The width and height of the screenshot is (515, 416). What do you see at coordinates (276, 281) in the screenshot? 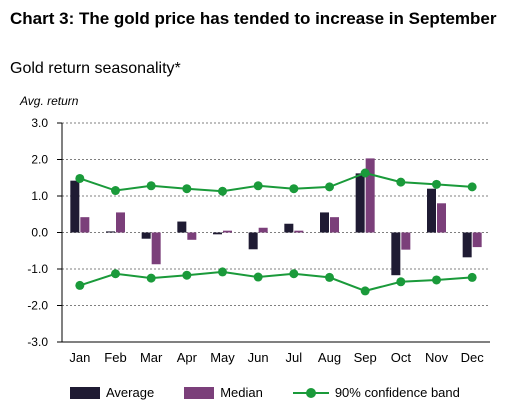
I see `confidence-band-lower-line` at bounding box center [276, 281].